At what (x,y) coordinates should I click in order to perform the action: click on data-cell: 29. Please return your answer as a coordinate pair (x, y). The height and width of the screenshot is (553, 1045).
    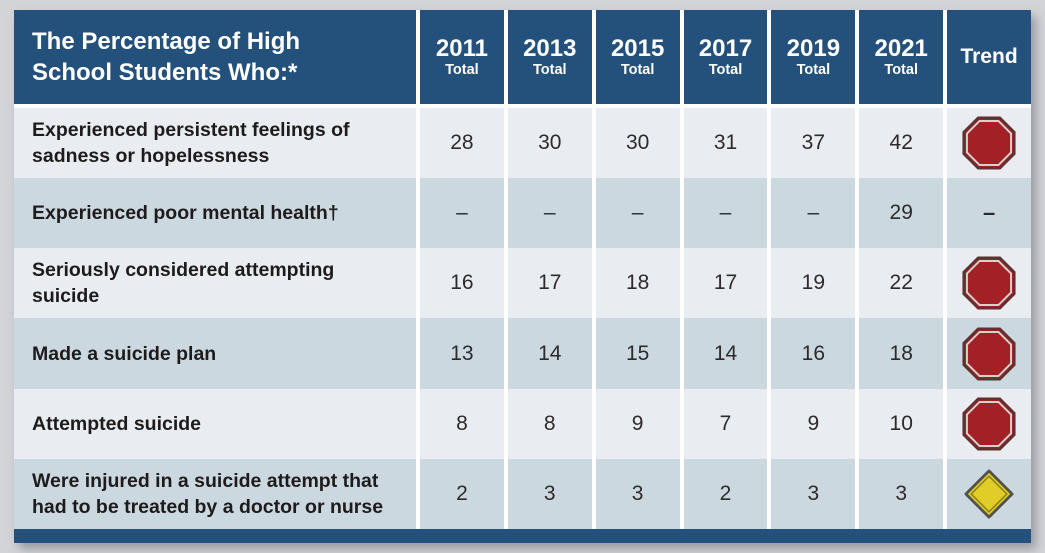
    Looking at the image, I should click on (901, 213).